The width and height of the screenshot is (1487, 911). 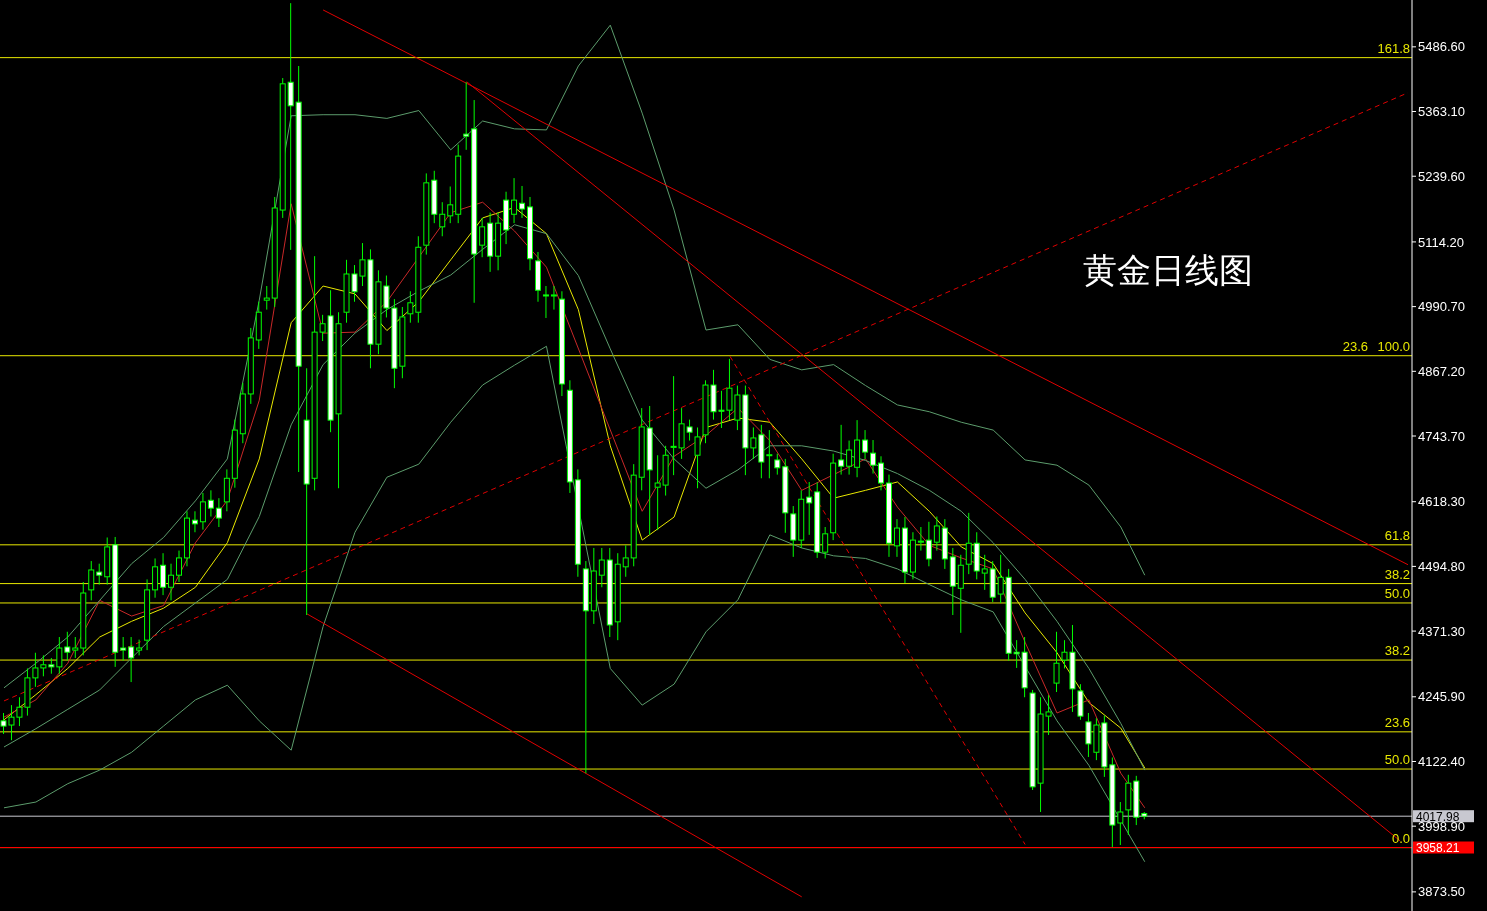 What do you see at coordinates (1397, 535) in the screenshot?
I see `annotation: 61.8` at bounding box center [1397, 535].